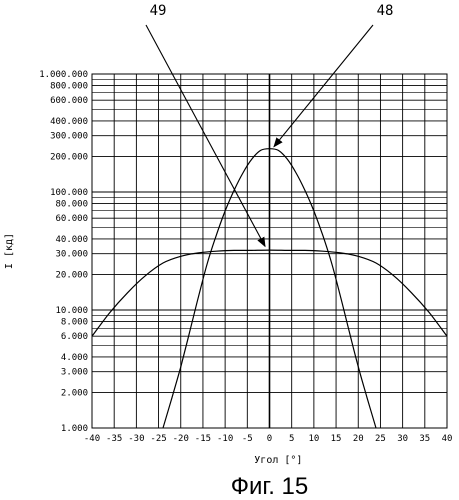 The width and height of the screenshot is (459, 500). I want to click on y-tick-label: 6.000, so click(74, 337).